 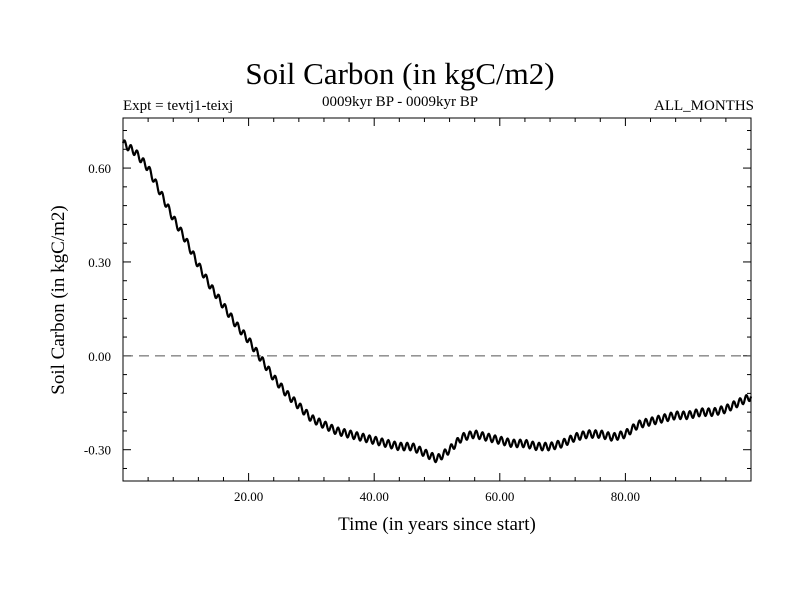 I want to click on y-tick-label: 0.00, so click(x=99, y=356).